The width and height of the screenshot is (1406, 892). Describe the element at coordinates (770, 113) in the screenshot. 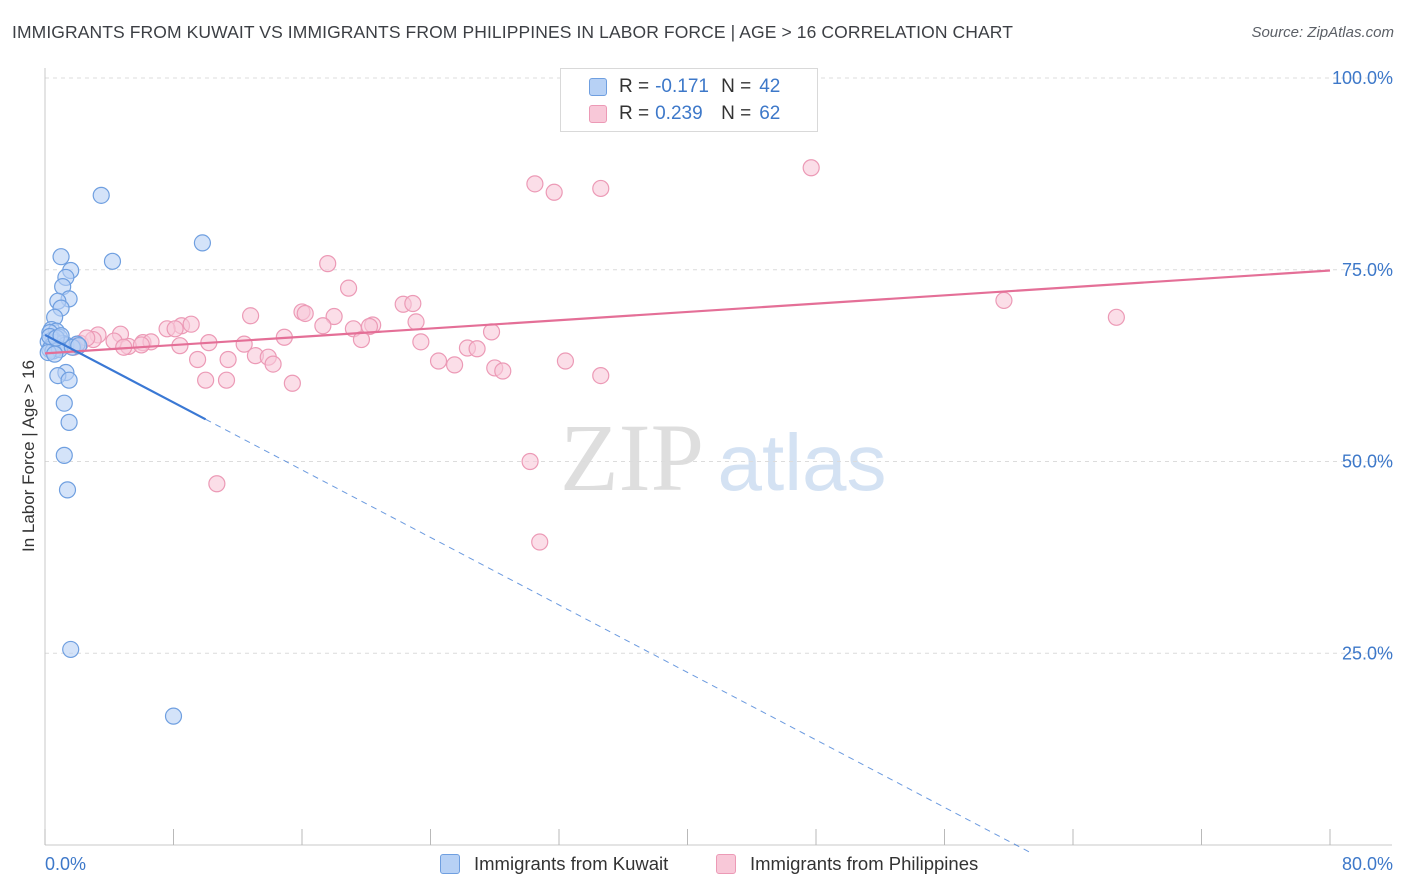

I see `philippines-n-value: 62` at that location.